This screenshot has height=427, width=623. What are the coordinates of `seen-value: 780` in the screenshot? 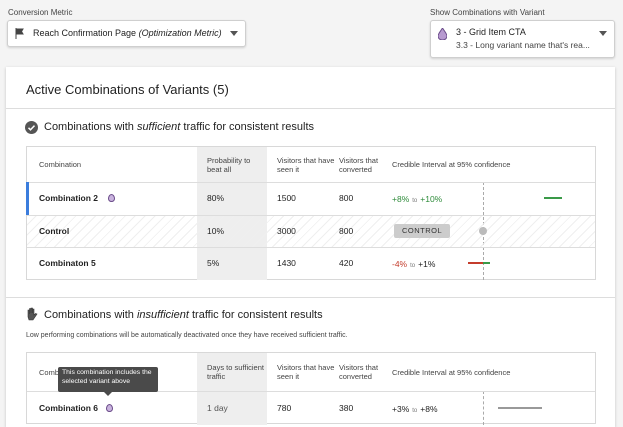 It's located at (284, 408).